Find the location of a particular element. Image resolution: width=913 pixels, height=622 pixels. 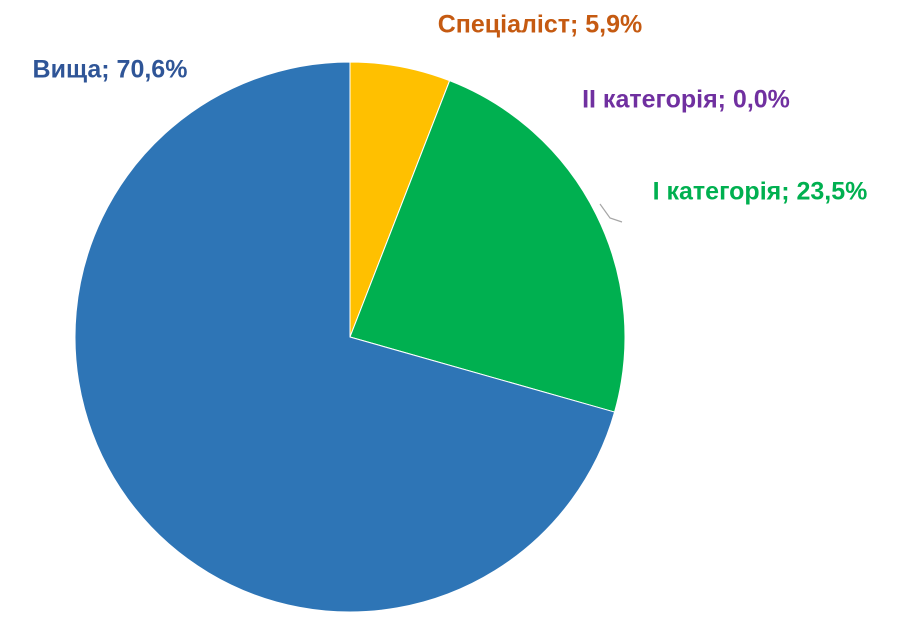

data-label: Спеціаліст; 5,9% is located at coordinates (540, 25).